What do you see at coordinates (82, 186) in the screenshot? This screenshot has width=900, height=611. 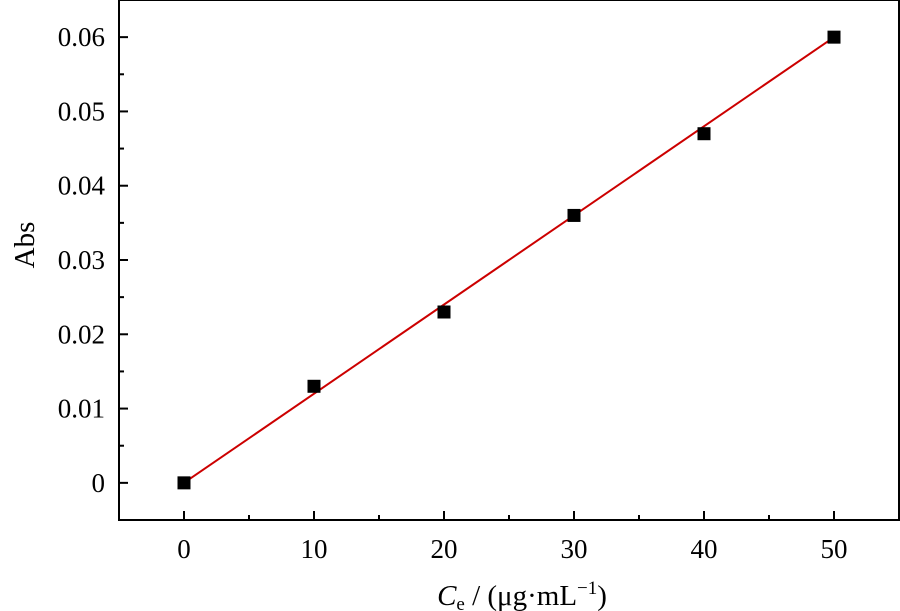 I see `y-tick-label: 0.04` at bounding box center [82, 186].